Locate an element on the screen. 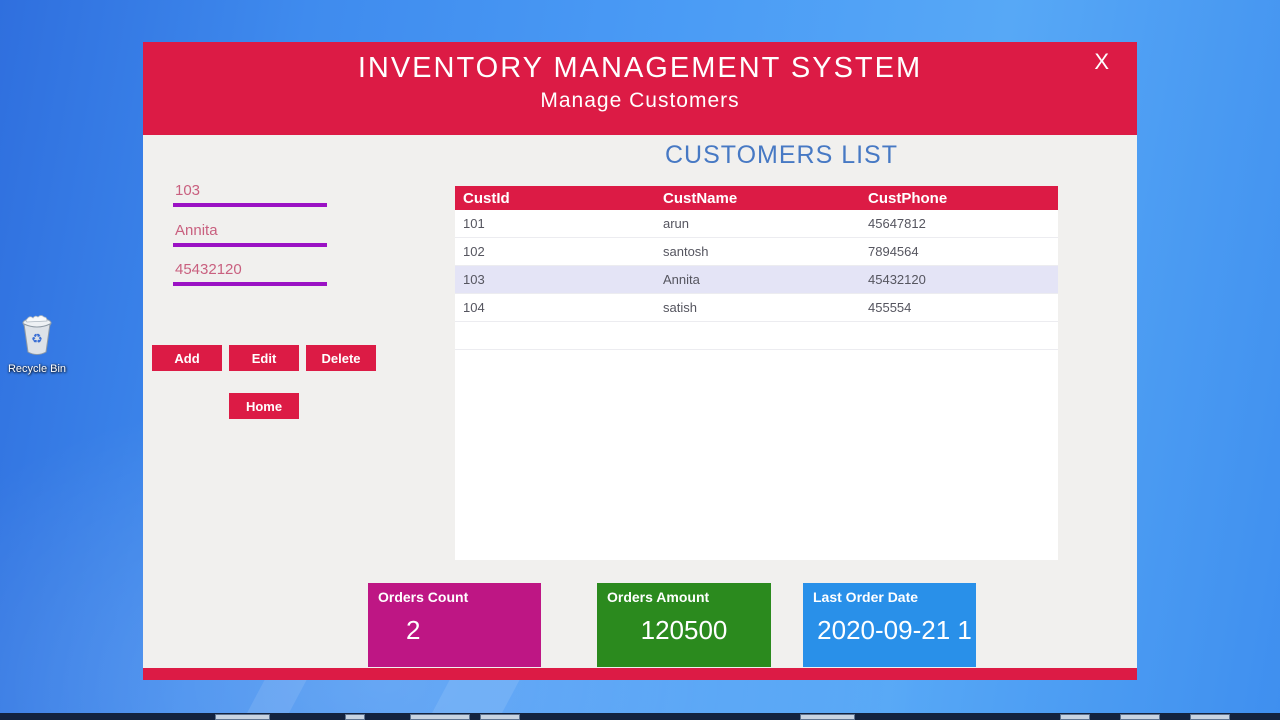 The width and height of the screenshot is (1280, 720). cell-custphone: 455554 is located at coordinates (890, 307).